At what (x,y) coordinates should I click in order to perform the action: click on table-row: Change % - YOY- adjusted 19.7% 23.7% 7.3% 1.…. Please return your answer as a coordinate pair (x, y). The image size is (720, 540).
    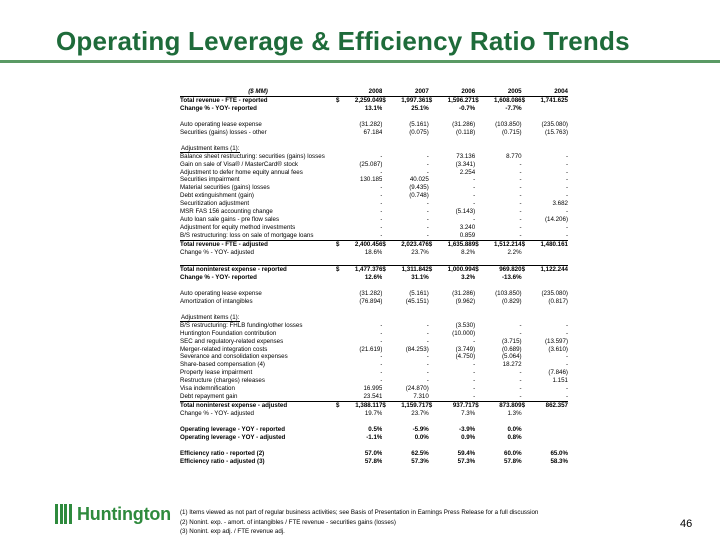
    Looking at the image, I should click on (374, 414).